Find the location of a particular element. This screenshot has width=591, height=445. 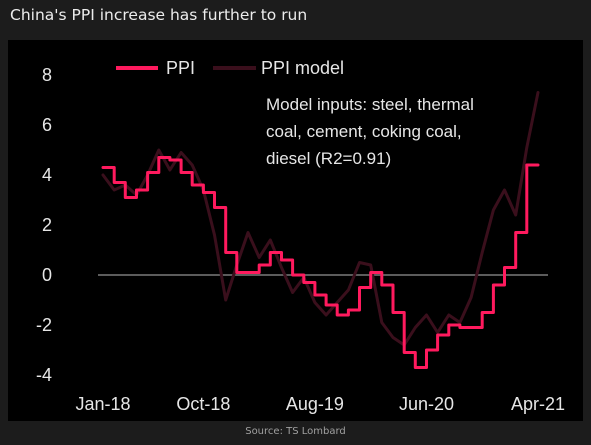

x-tick-label: Aug-19 is located at coordinates (315, 404).